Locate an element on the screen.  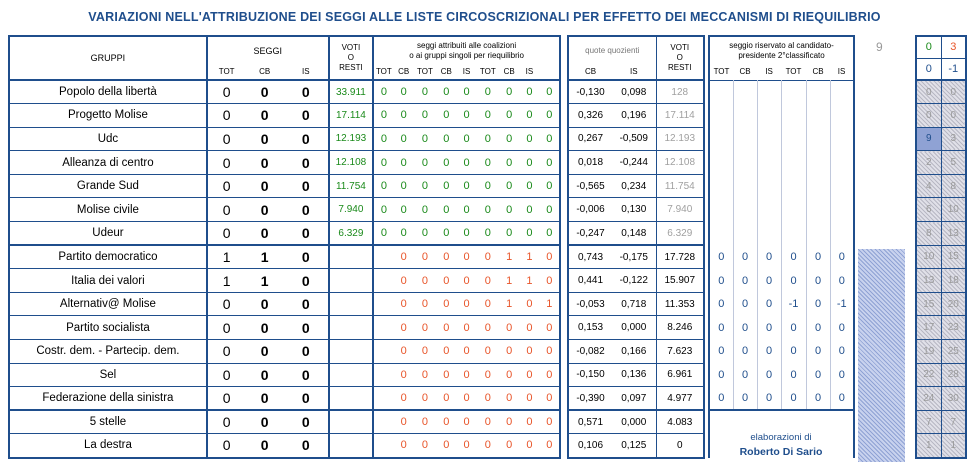
quote-row: -0,053 0,718 11.353 is located at coordinates (636, 304).